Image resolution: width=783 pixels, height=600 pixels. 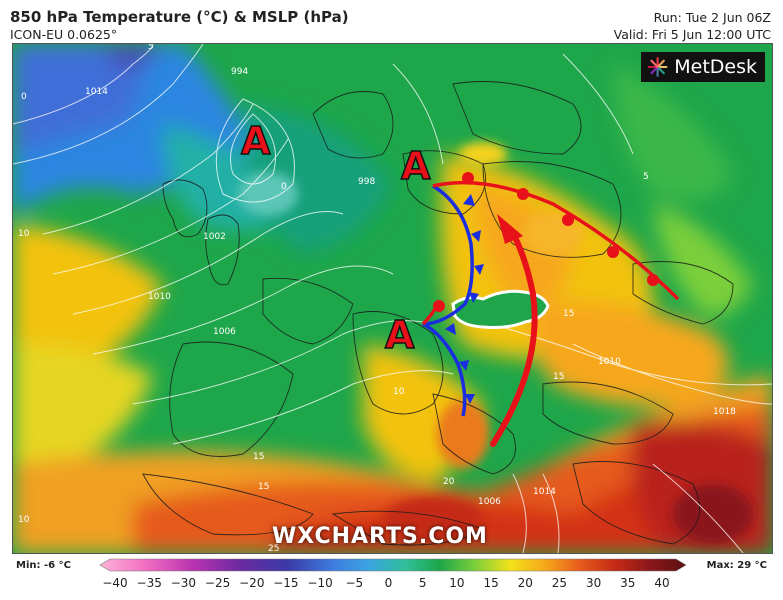 I want to click on isobar-label: 1002, so click(x=214, y=237).